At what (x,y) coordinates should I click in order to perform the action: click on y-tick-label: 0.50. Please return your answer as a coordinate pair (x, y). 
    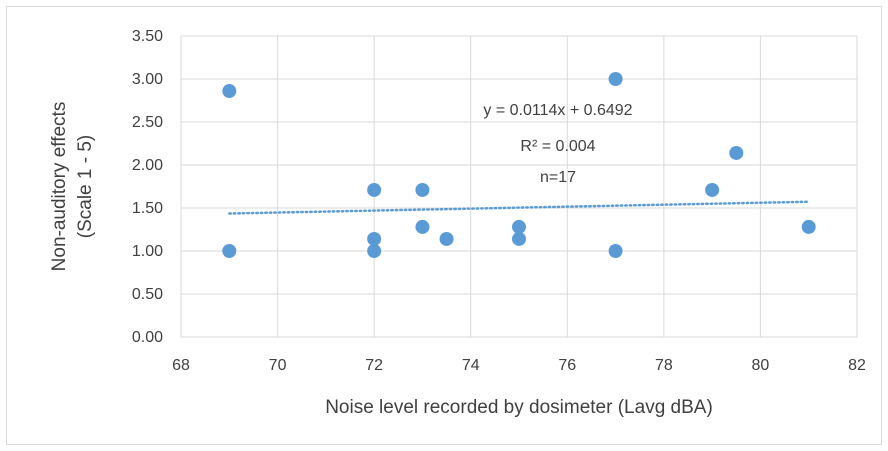
    Looking at the image, I should click on (147, 294).